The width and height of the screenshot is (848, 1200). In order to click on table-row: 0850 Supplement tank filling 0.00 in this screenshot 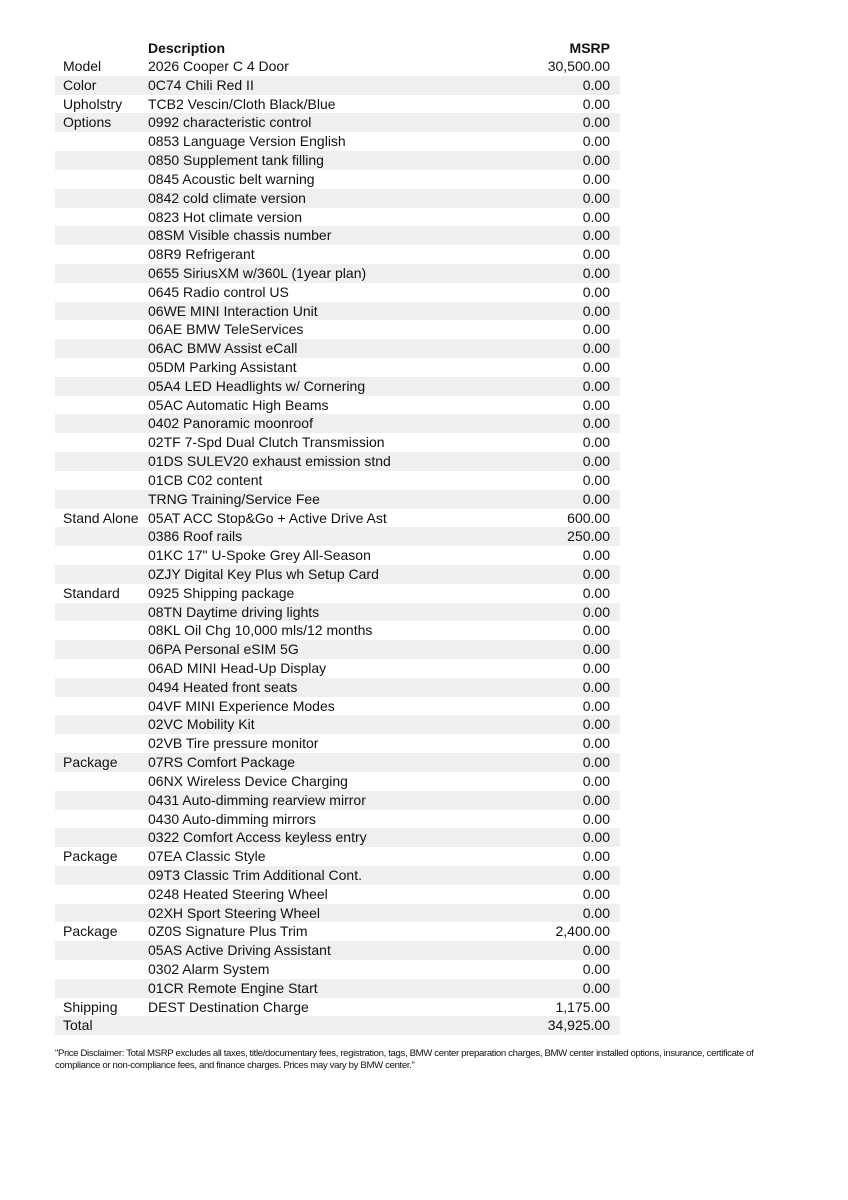, I will do `click(337, 160)`.